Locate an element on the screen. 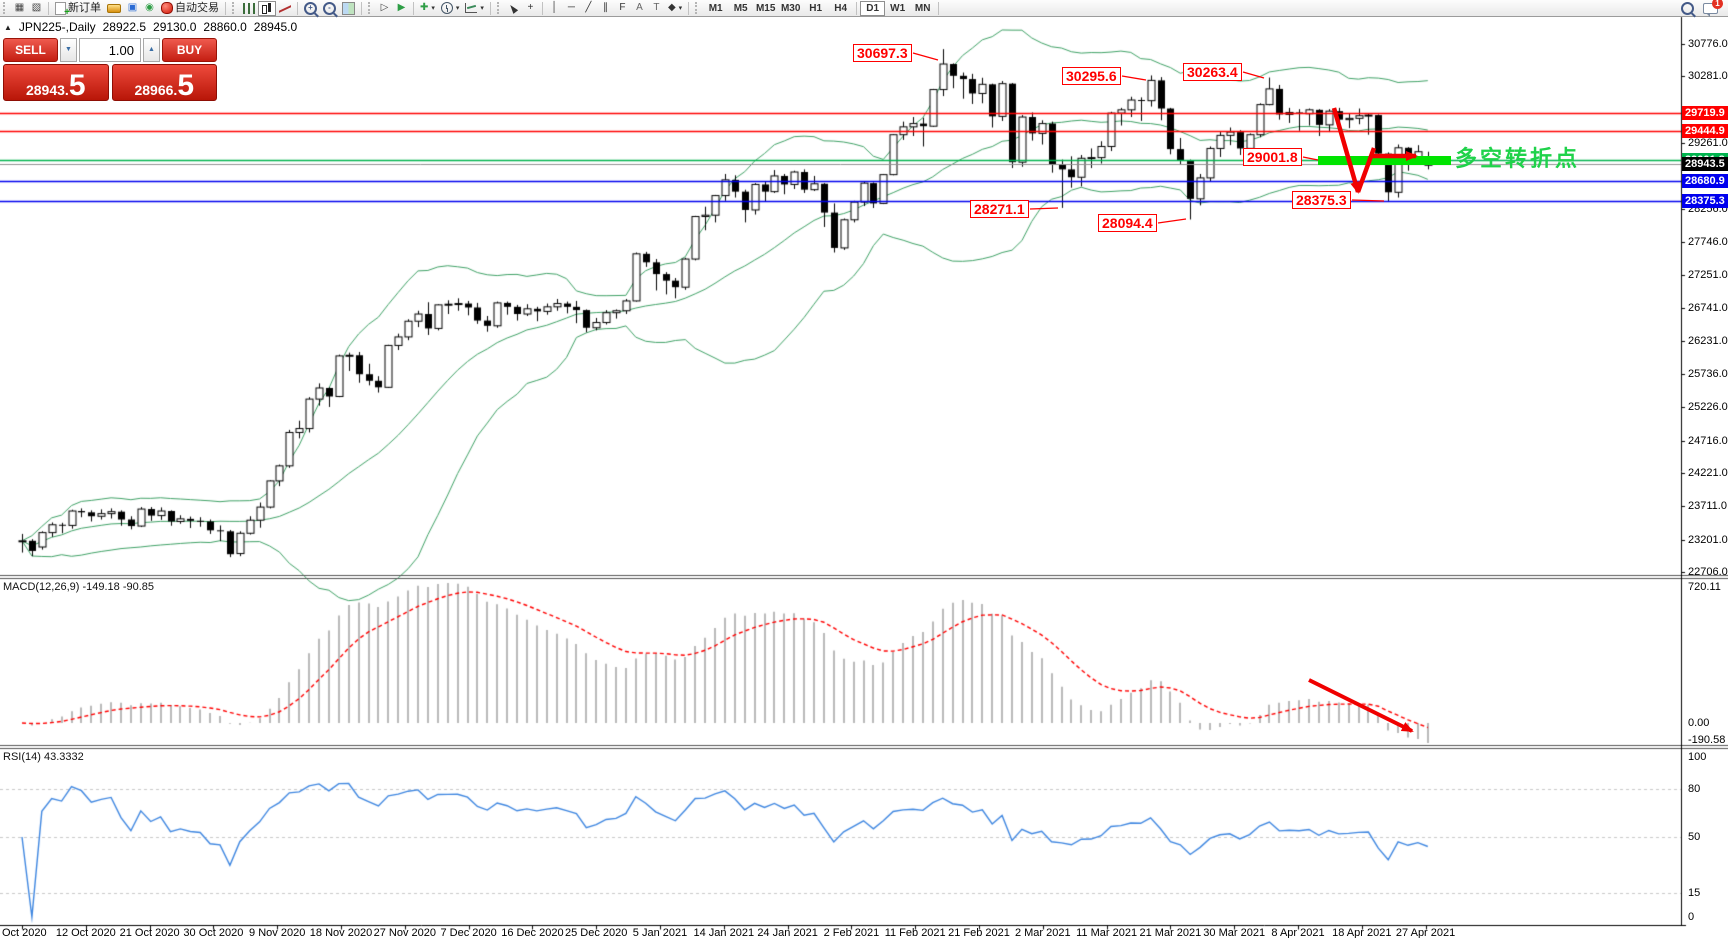 The height and width of the screenshot is (938, 1728). text-tool-button: A is located at coordinates (639, 8).